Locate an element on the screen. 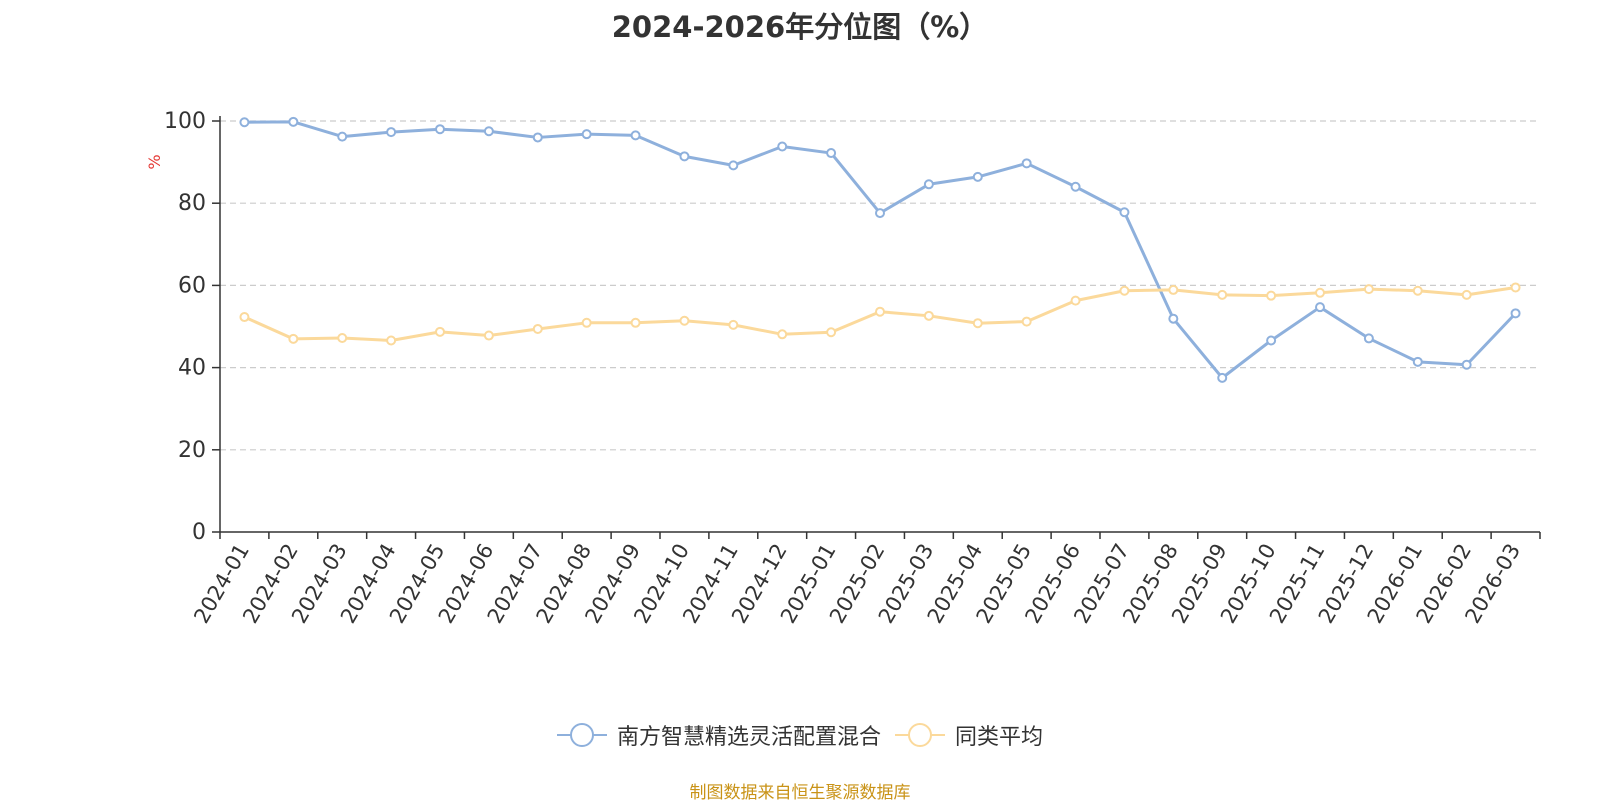 The height and width of the screenshot is (803, 1600). y-tick-label: 40 is located at coordinates (192, 368).